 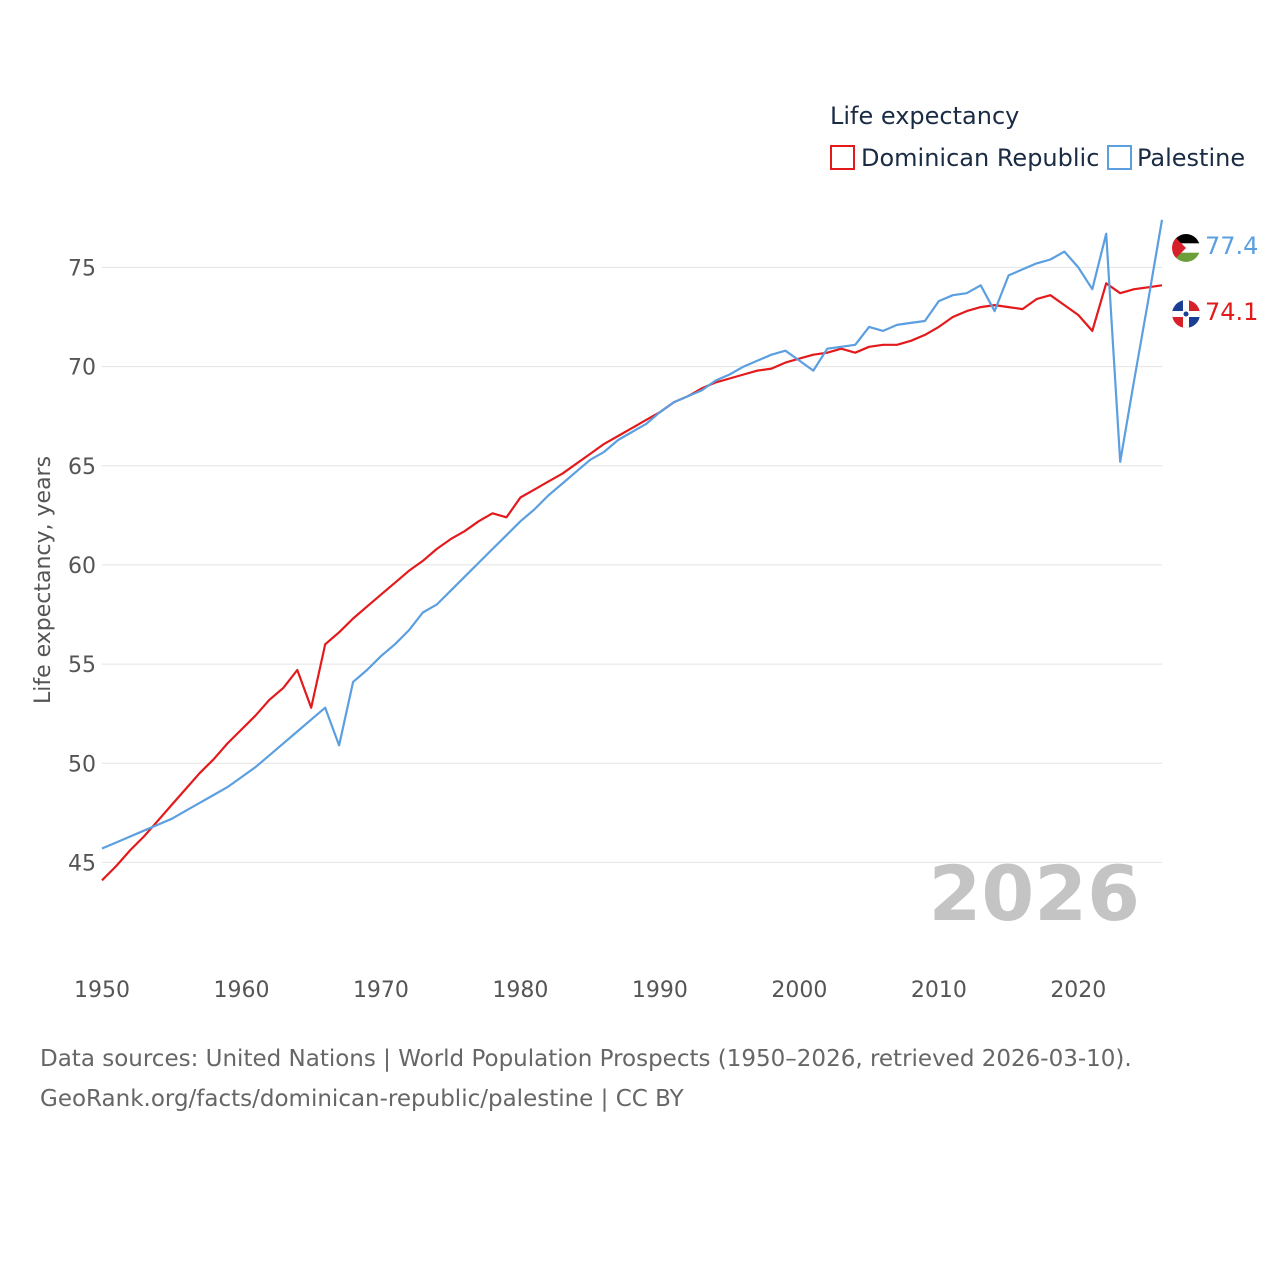 I want to click on legend-item-palestine: Palestine, so click(x=1176, y=158).